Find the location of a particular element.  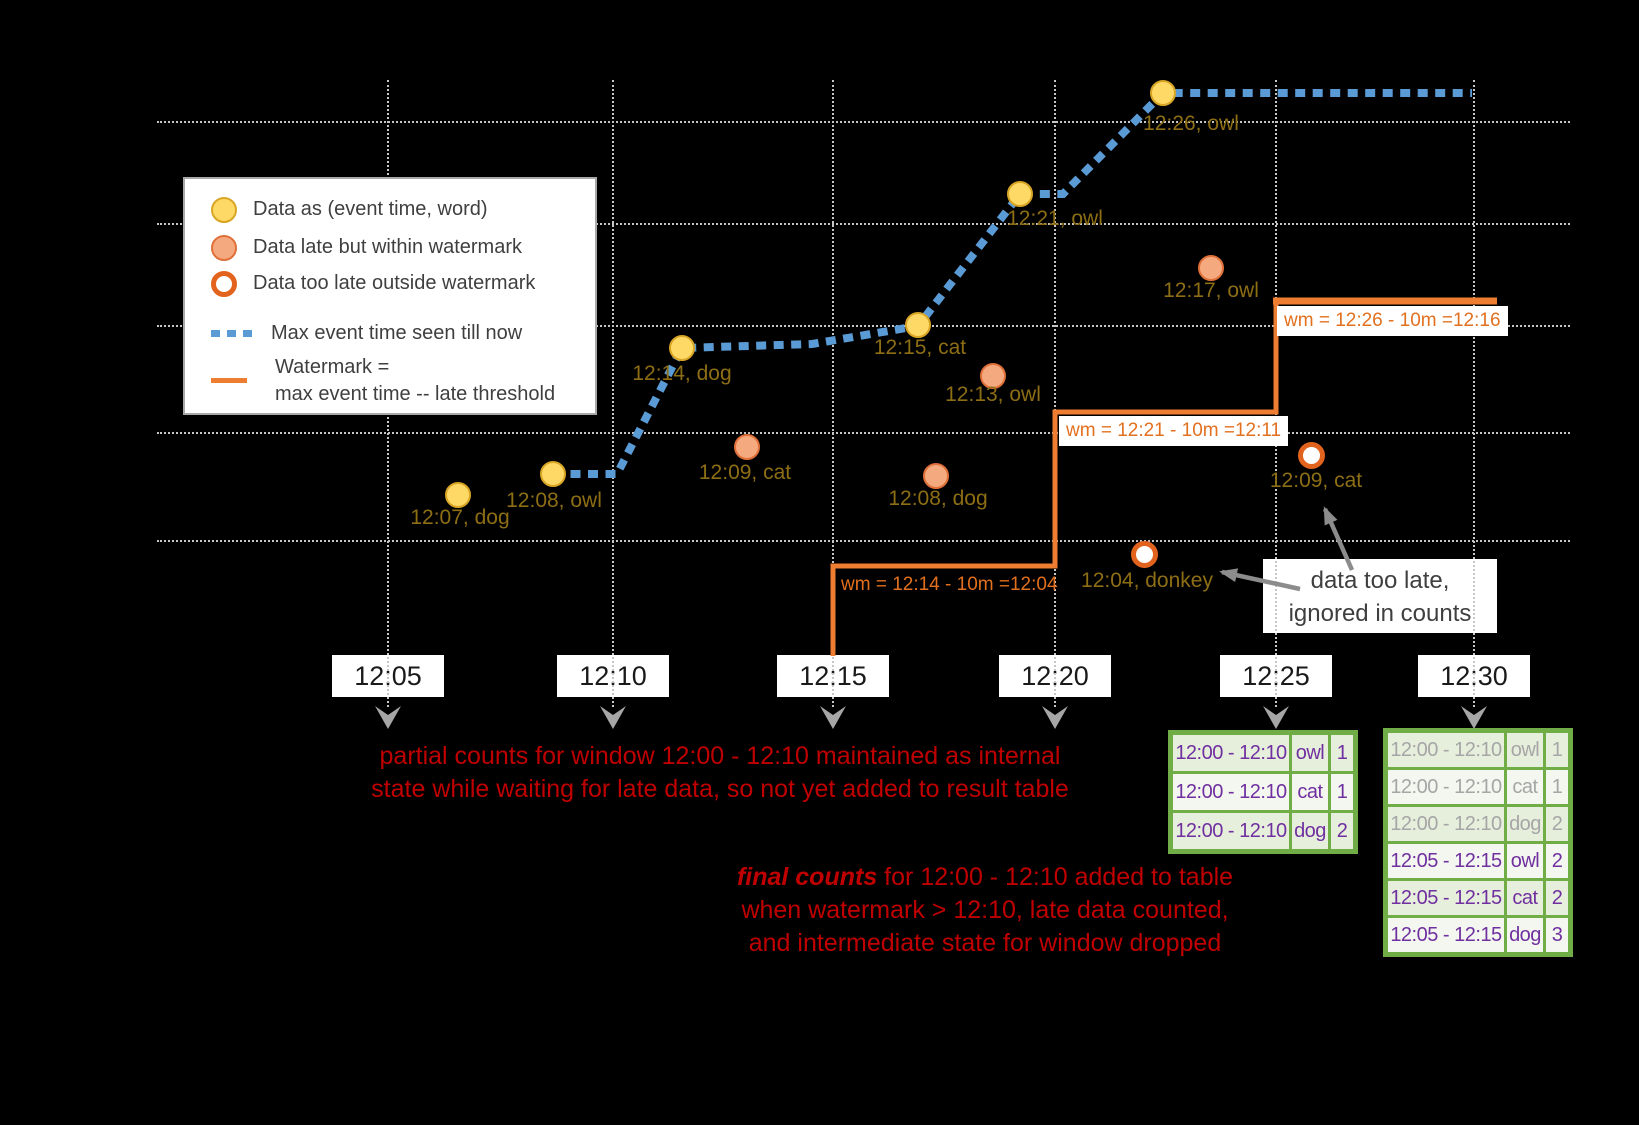

point-label: 12:07, dog is located at coordinates (460, 517).